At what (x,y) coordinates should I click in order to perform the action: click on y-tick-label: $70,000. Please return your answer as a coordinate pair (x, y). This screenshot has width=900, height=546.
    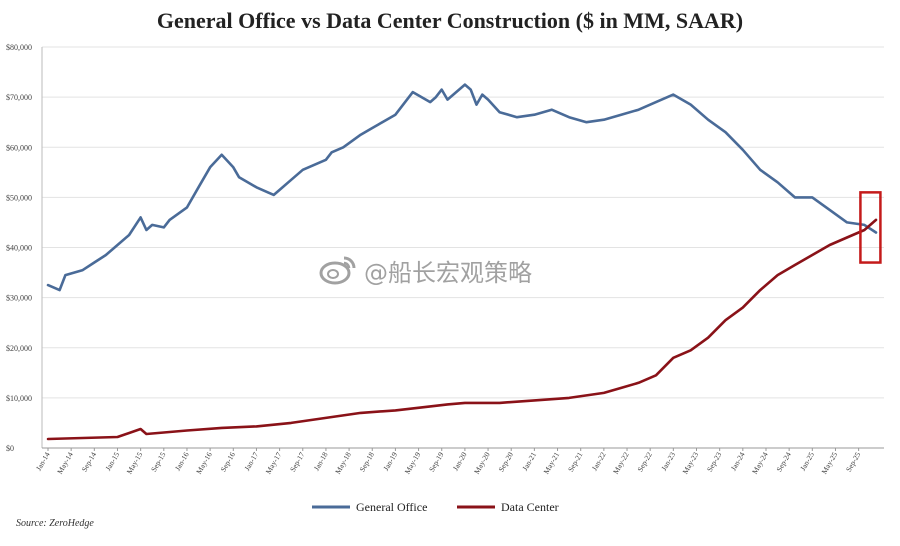
    Looking at the image, I should click on (19, 97).